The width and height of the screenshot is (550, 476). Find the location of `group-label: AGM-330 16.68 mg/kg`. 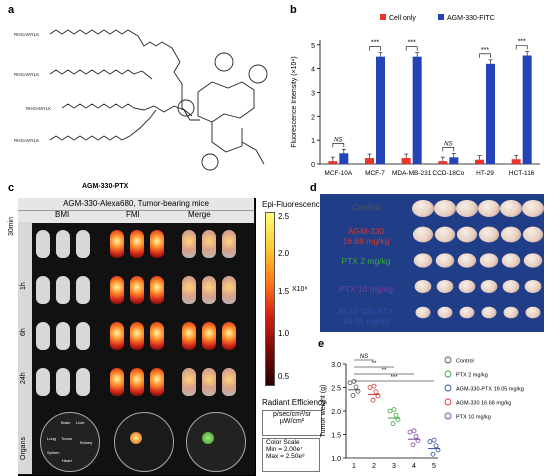

group-label: AGM-330 16.68 mg/kg is located at coordinates (366, 236).